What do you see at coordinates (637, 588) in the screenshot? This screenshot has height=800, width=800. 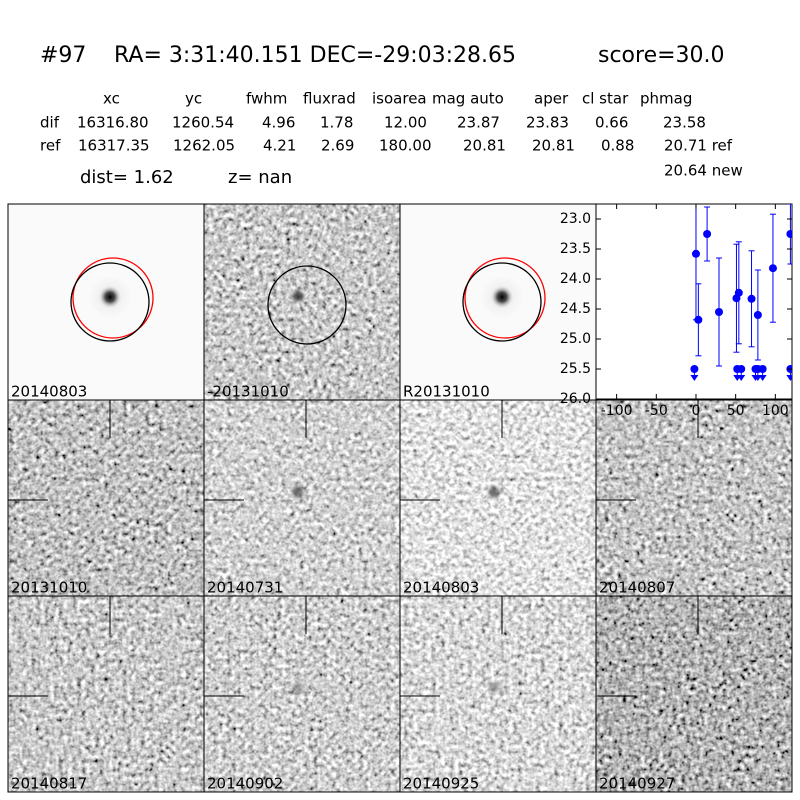 I see `stamp-label: 20140807` at bounding box center [637, 588].